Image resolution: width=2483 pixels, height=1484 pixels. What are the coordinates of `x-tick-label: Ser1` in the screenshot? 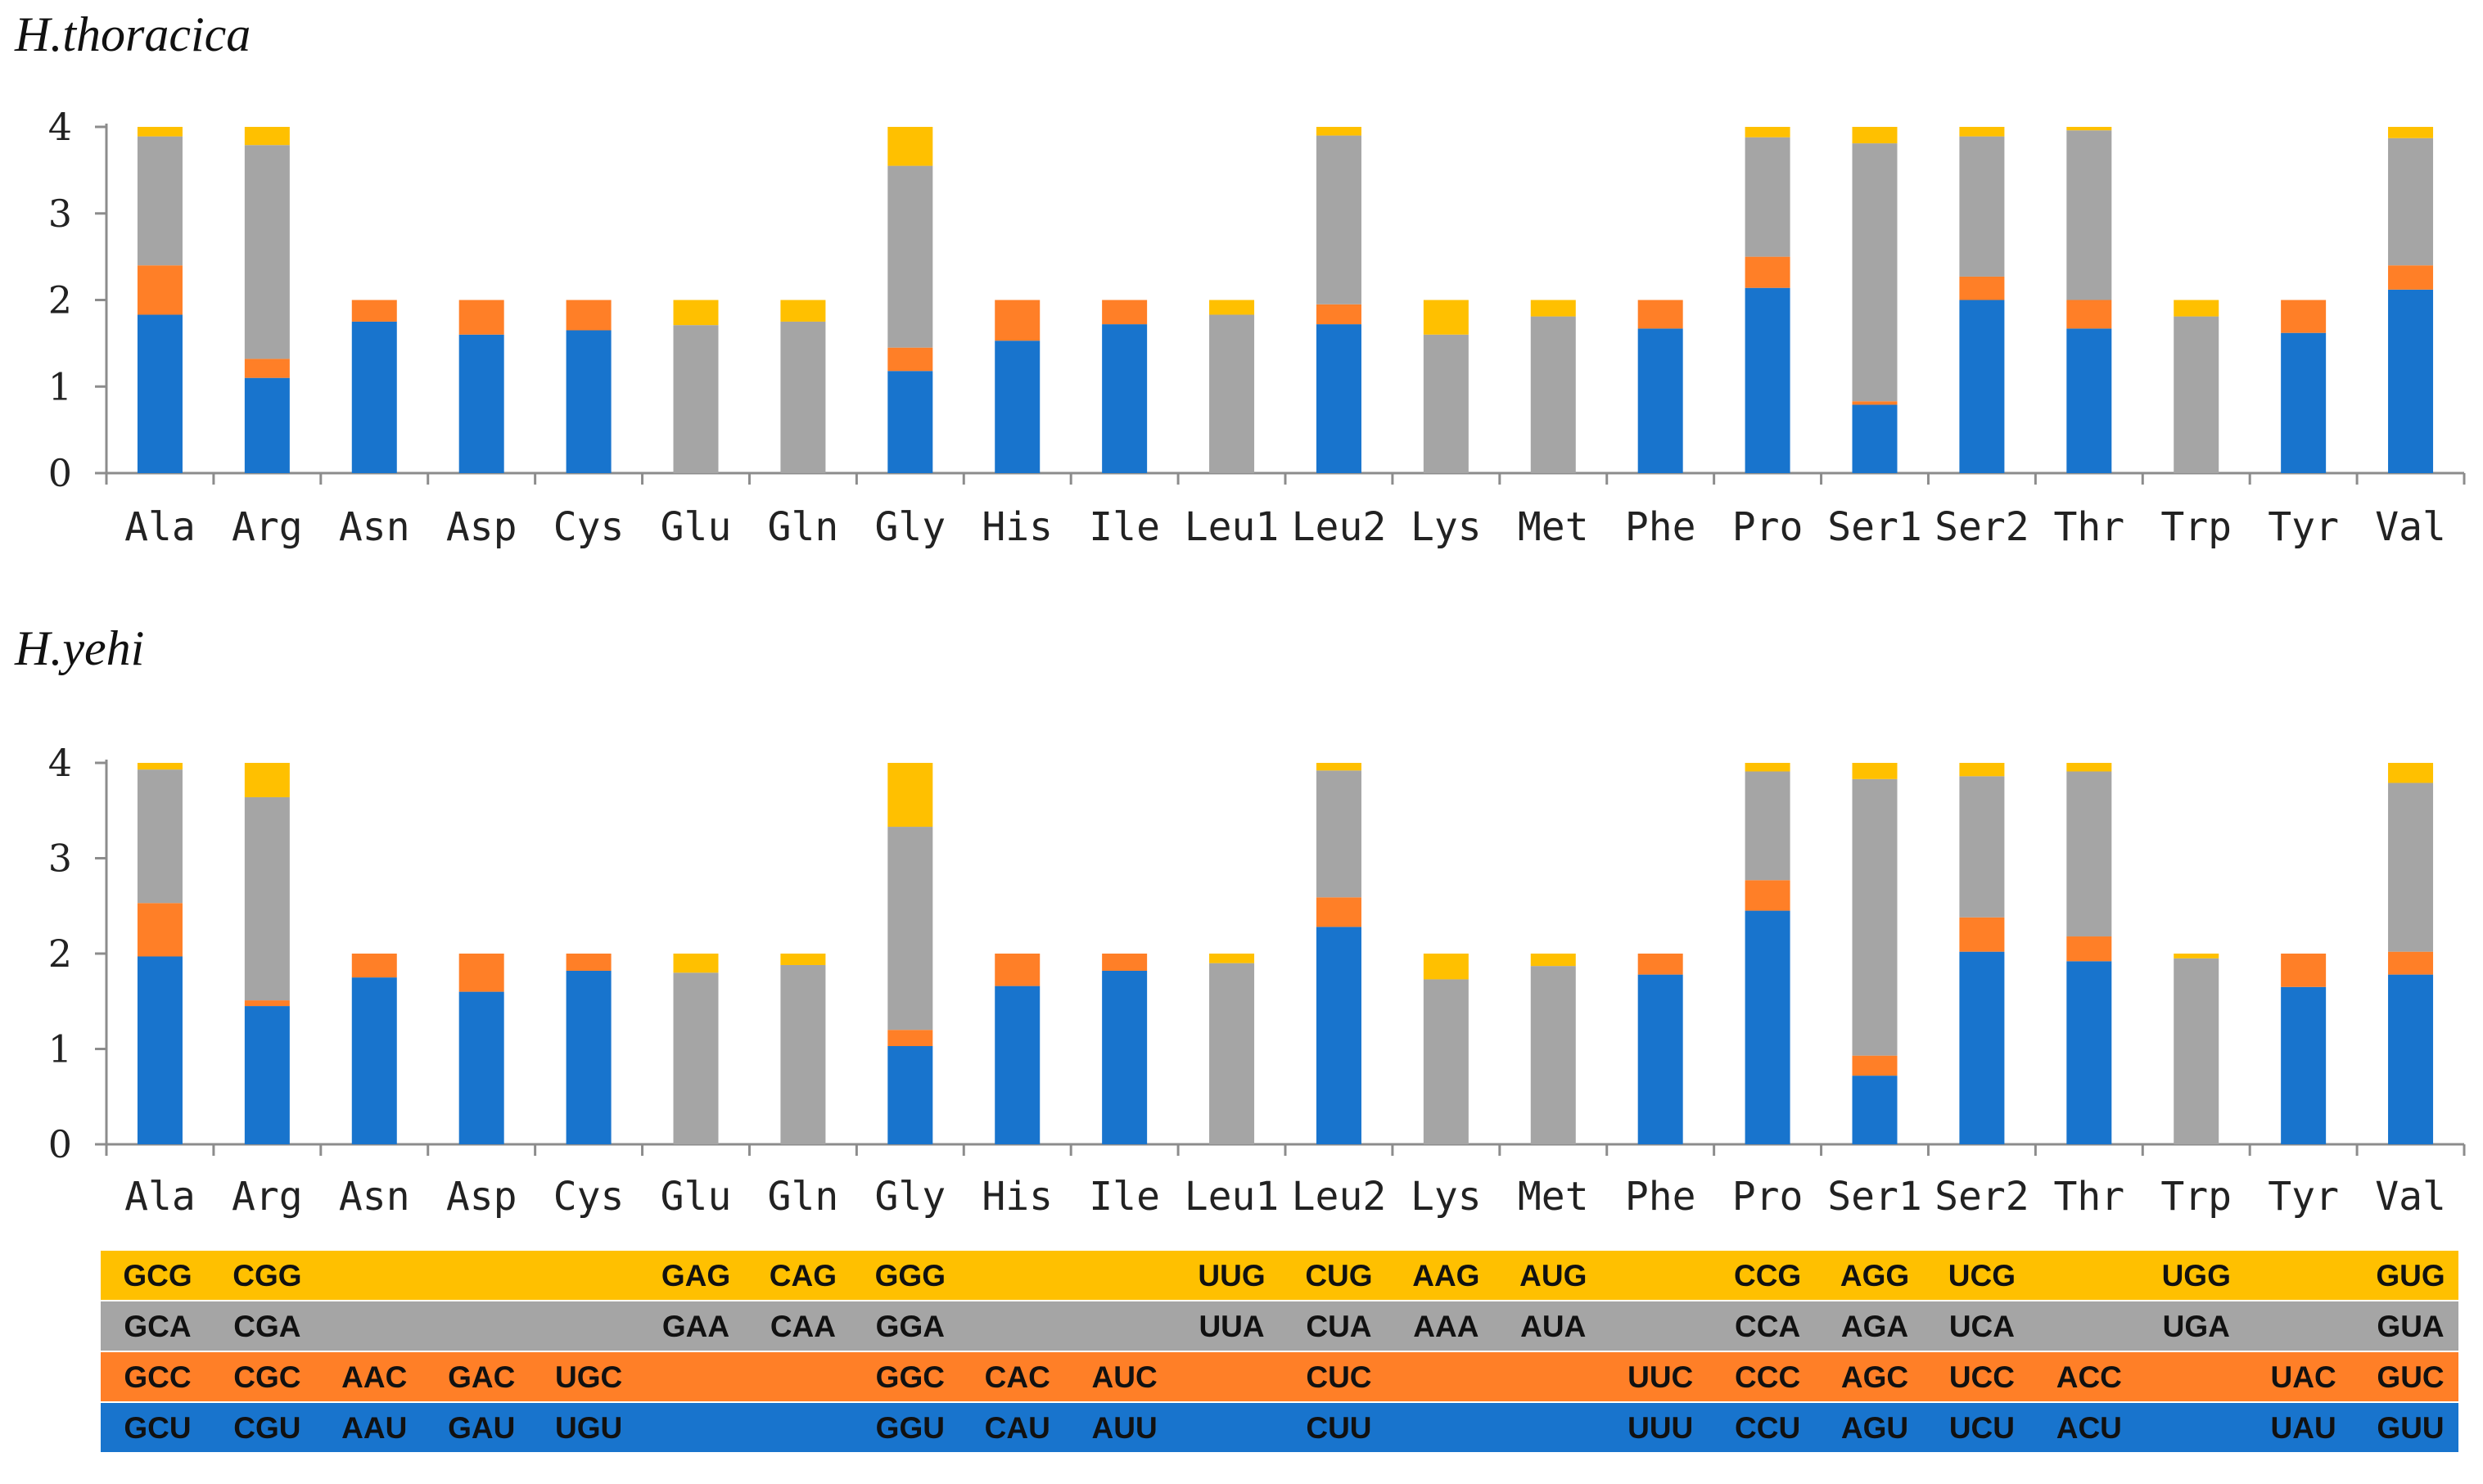 It's located at (1875, 527).